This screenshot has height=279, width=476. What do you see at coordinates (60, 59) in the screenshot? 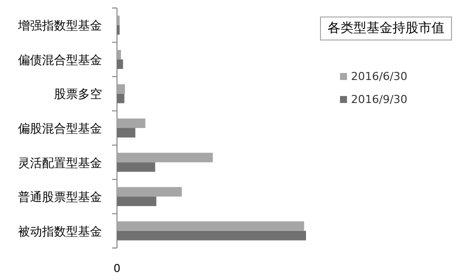
I see `y-tick-label: 偏债混合型基金` at bounding box center [60, 59].